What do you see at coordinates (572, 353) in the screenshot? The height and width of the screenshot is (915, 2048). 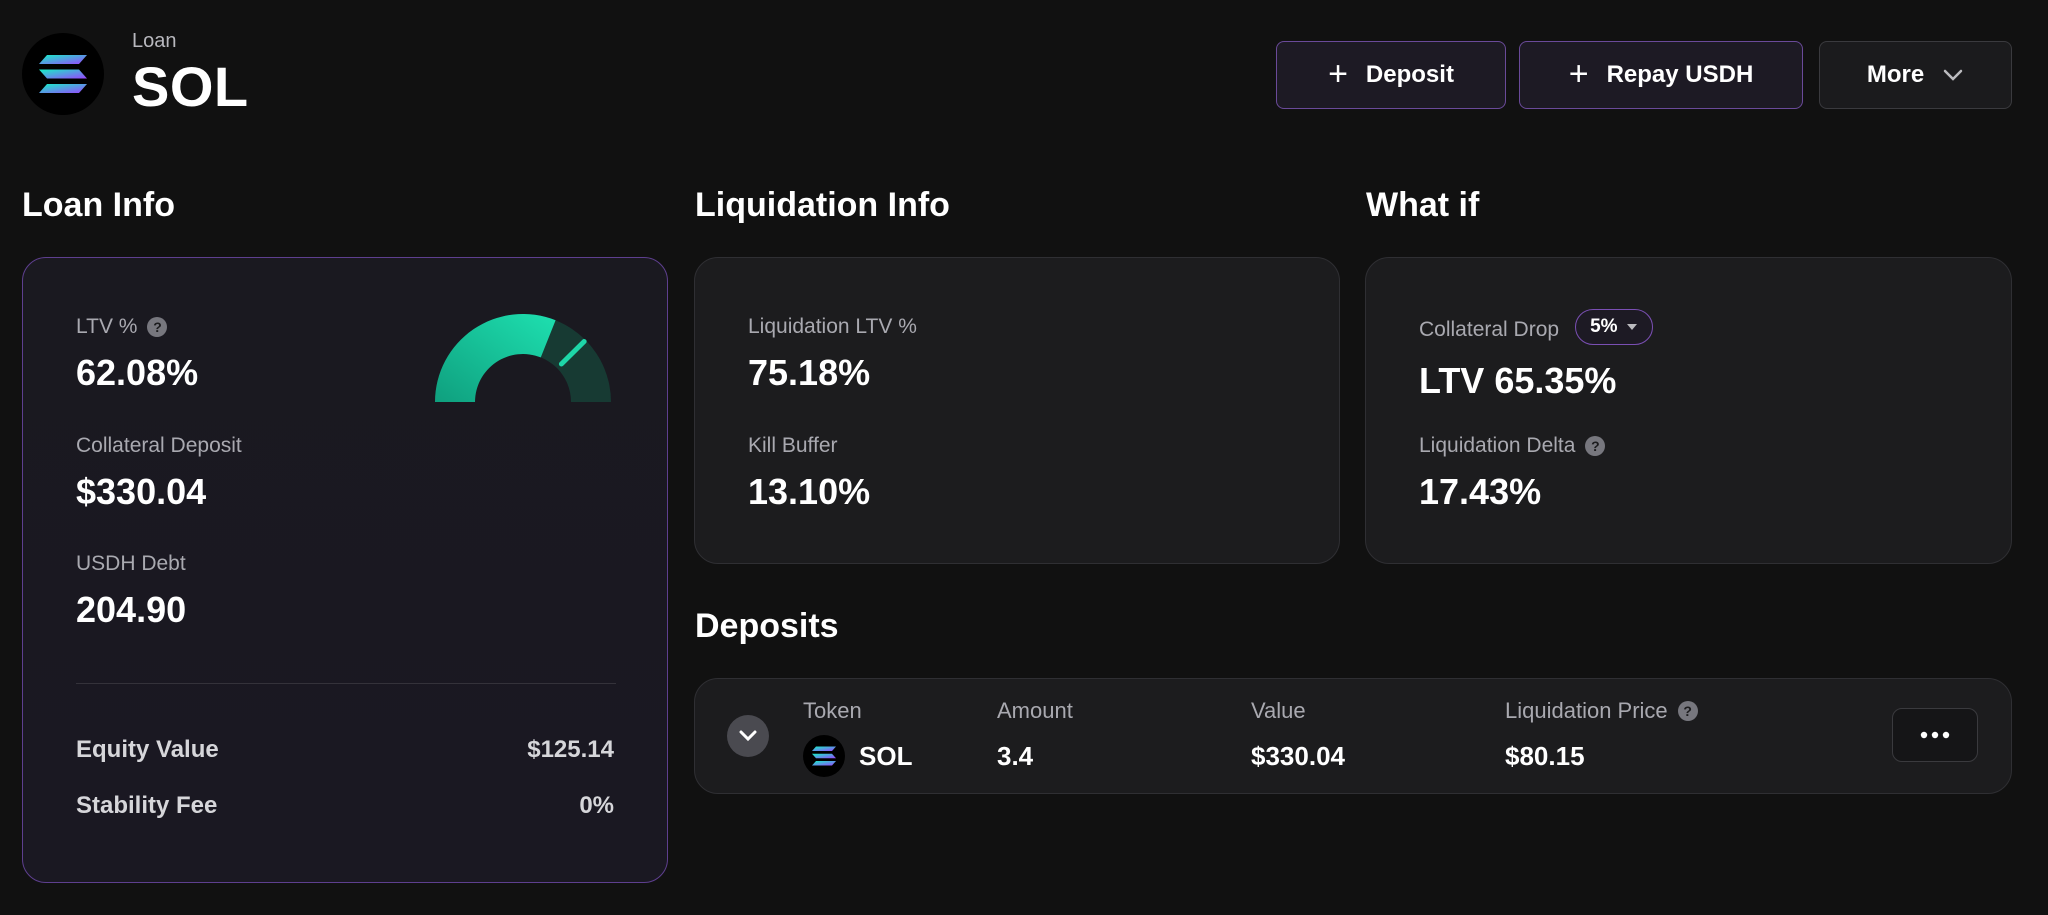 I see `gauge-liquidation-marker` at bounding box center [572, 353].